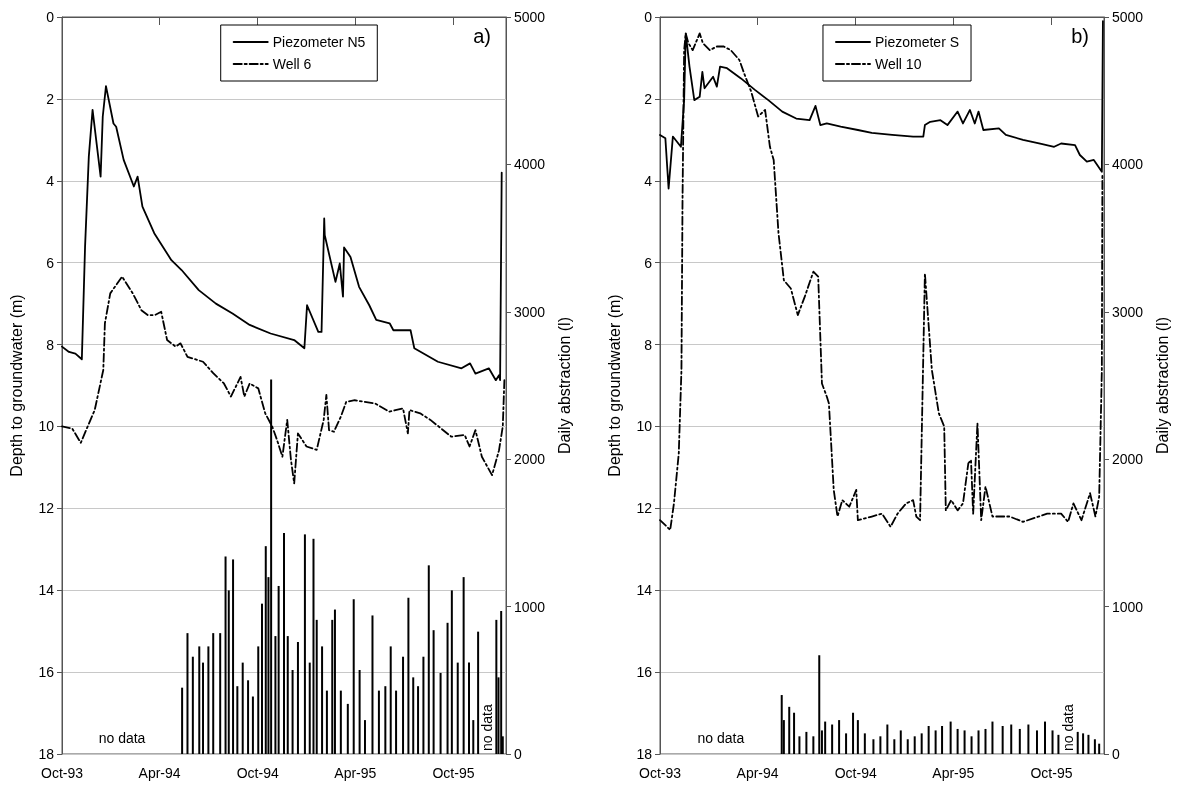 The height and width of the screenshot is (800, 1195). What do you see at coordinates (916, 42) in the screenshot?
I see `legend-label: Piezometer S` at bounding box center [916, 42].